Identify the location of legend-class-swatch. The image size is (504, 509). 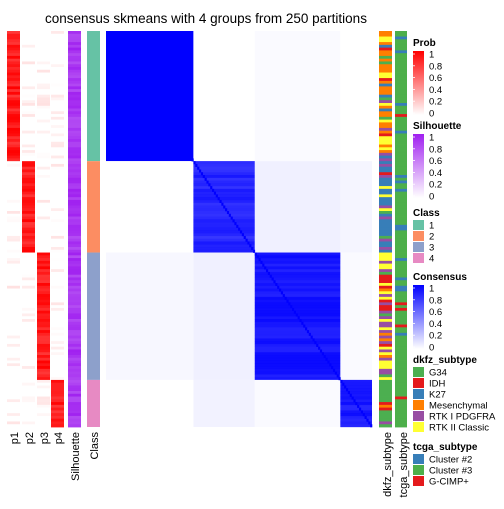
(418, 247).